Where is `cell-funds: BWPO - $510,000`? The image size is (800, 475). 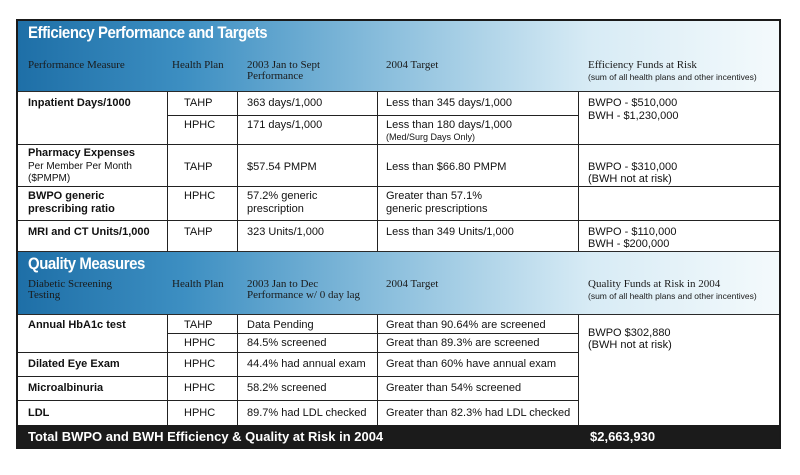 cell-funds: BWPO - $510,000 is located at coordinates (633, 103).